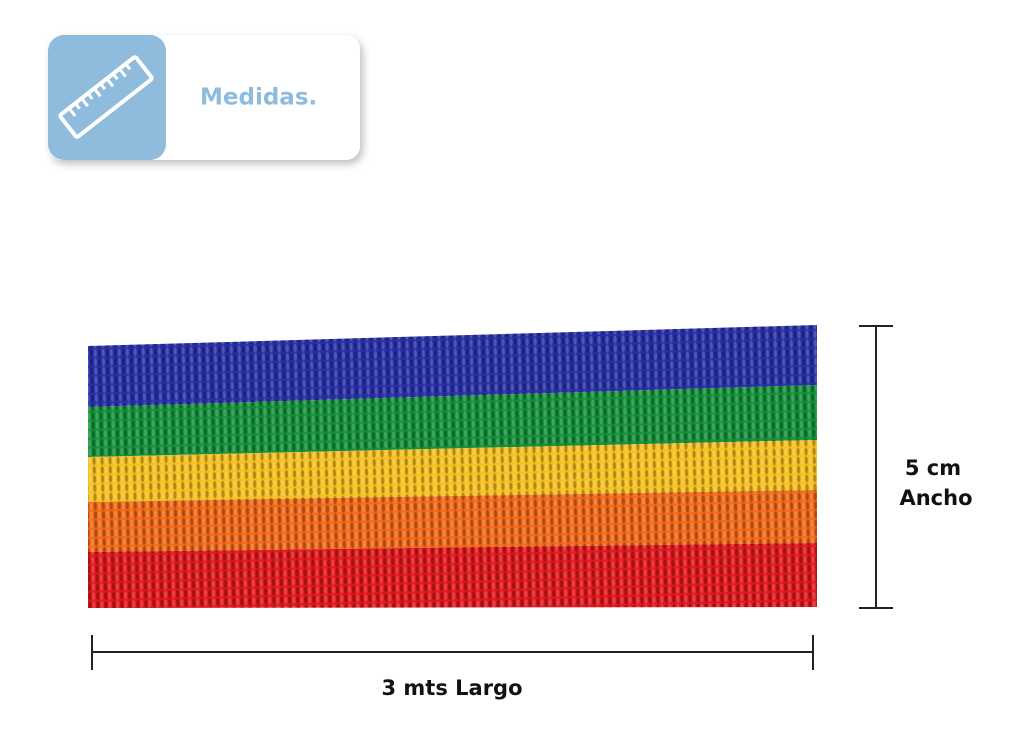 This screenshot has width=1024, height=736. What do you see at coordinates (933, 468) in the screenshot?
I see `width-value: 5 cm` at bounding box center [933, 468].